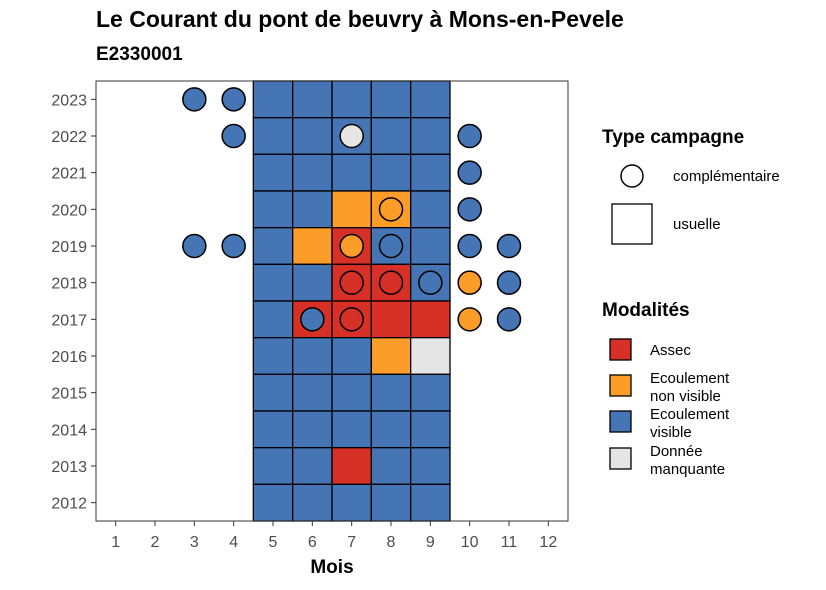 The width and height of the screenshot is (826, 590). I want to click on x-tick-label-9: 9, so click(430, 542).